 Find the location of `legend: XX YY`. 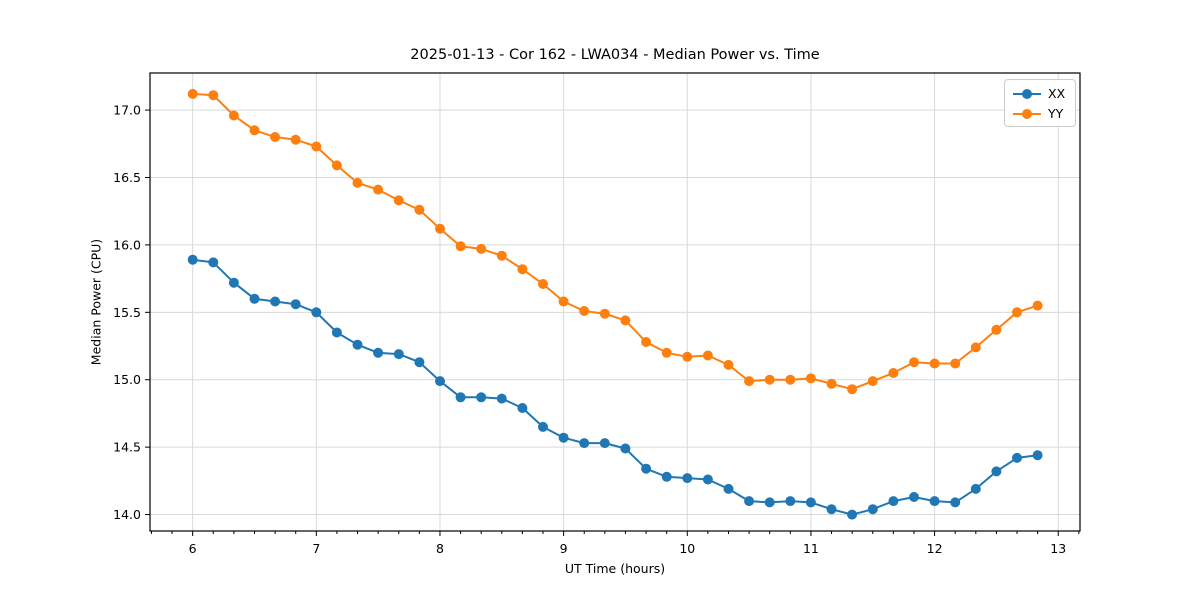

legend: XX YY is located at coordinates (1040, 103).